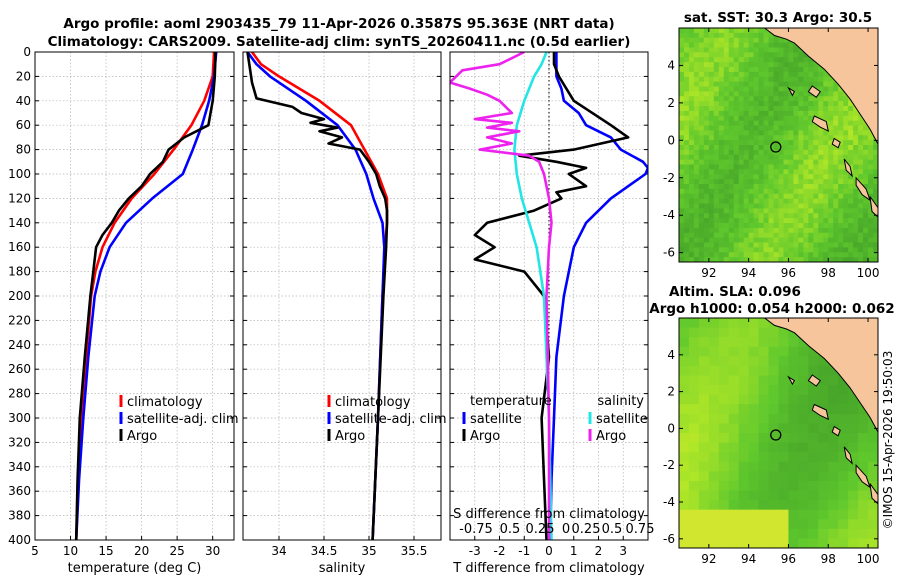 The width and height of the screenshot is (900, 580). Describe the element at coordinates (510, 529) in the screenshot. I see `top-tick-label: 0.5` at that location.